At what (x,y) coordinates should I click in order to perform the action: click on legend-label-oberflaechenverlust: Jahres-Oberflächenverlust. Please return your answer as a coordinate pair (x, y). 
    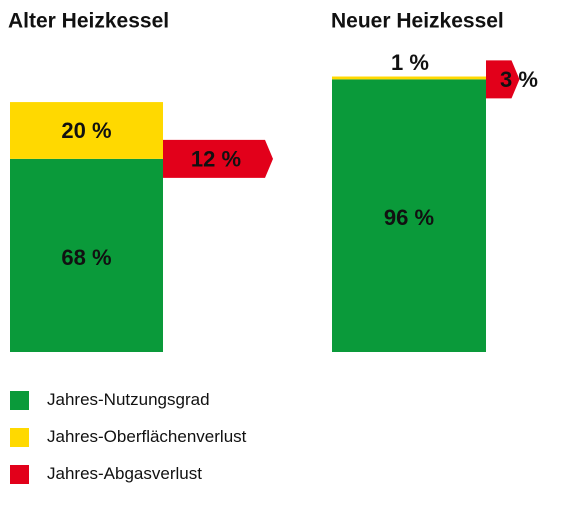
    Looking at the image, I should click on (147, 436).